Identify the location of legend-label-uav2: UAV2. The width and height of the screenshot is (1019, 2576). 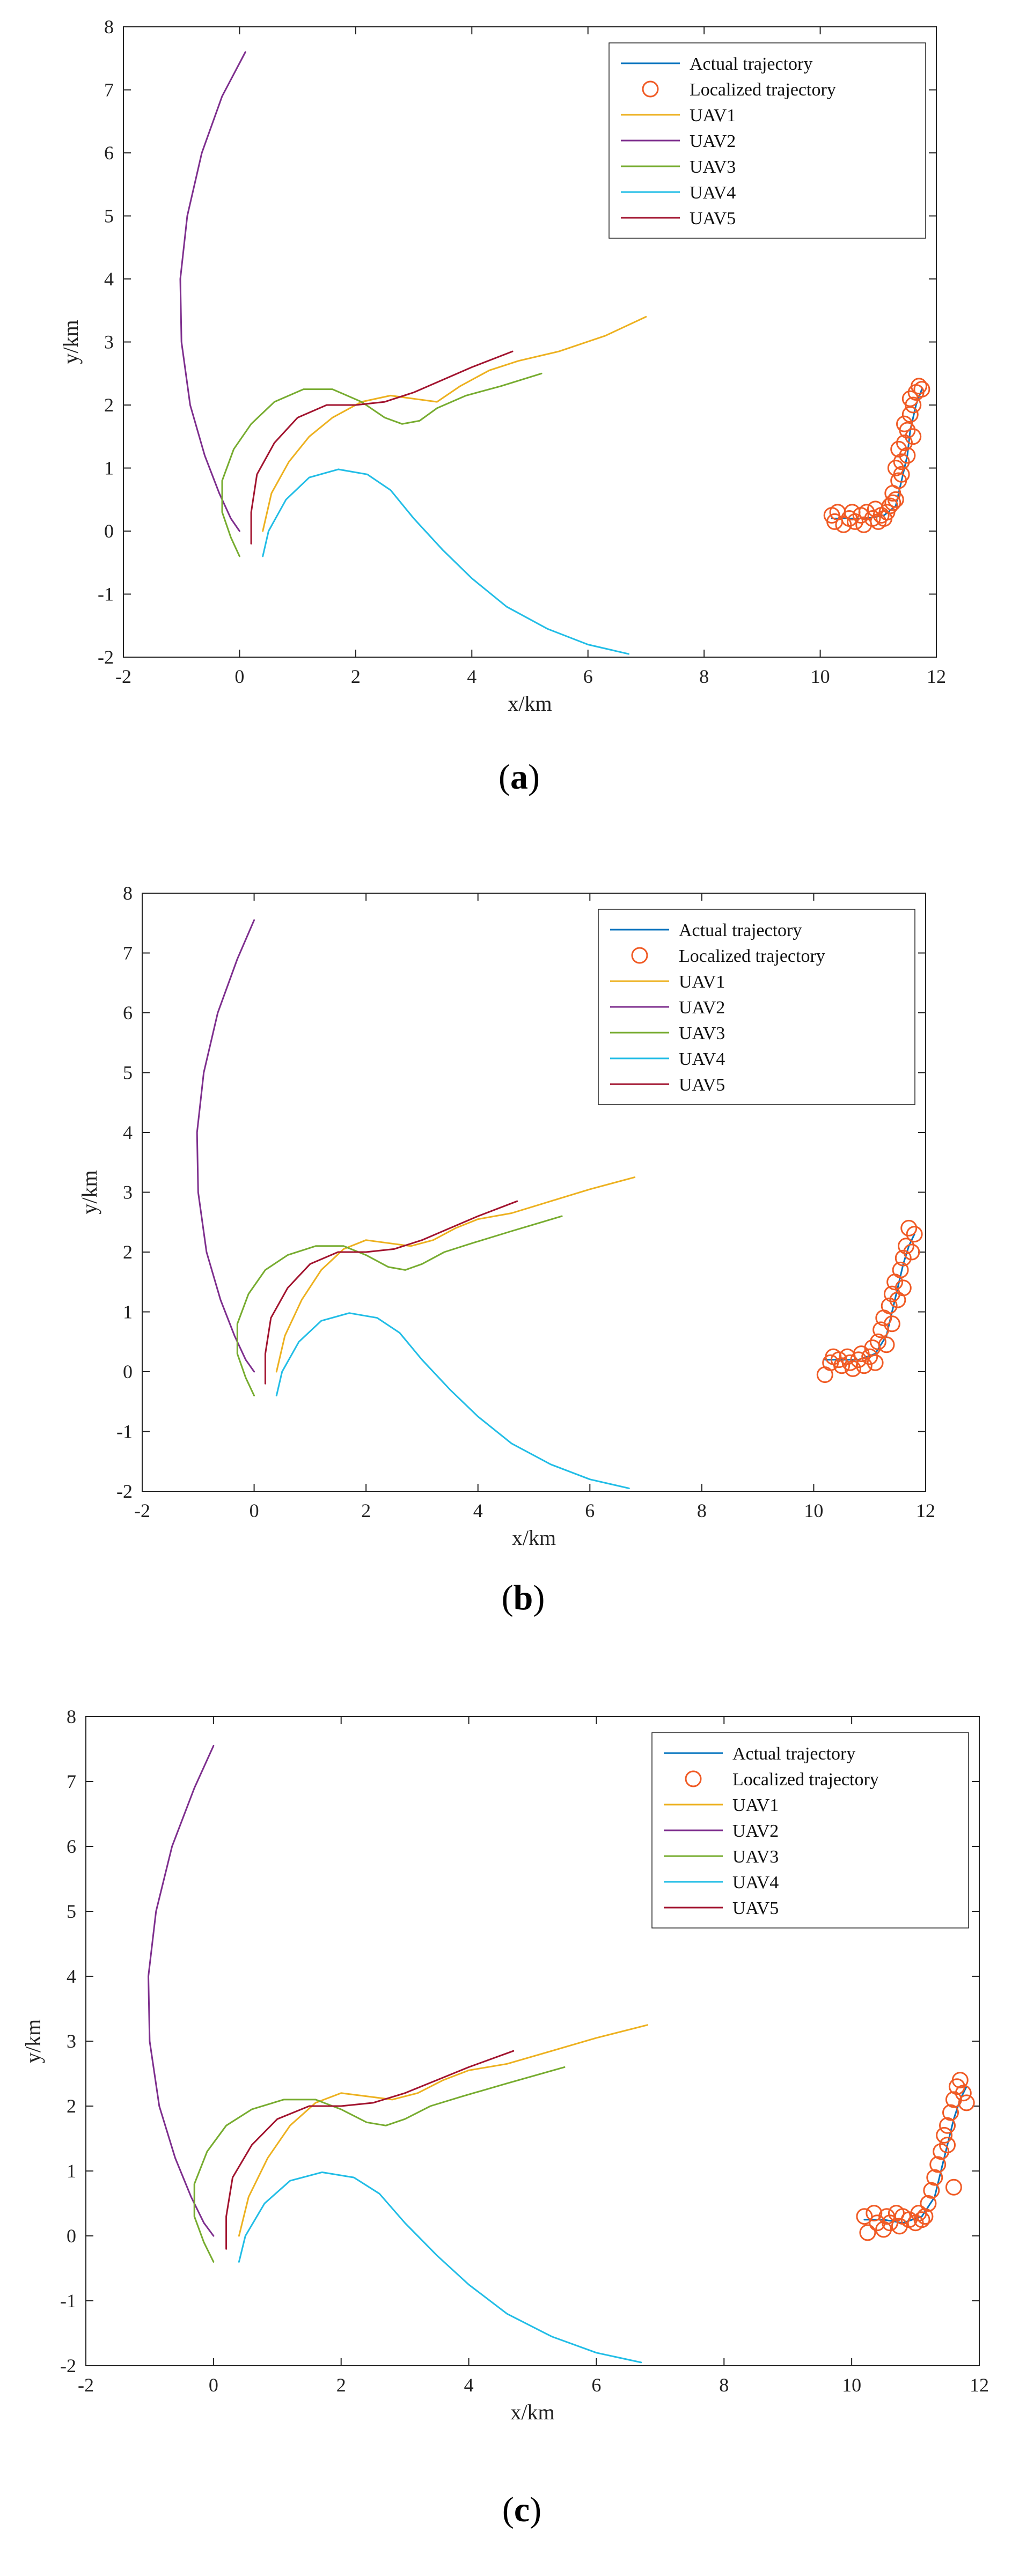
(756, 1831).